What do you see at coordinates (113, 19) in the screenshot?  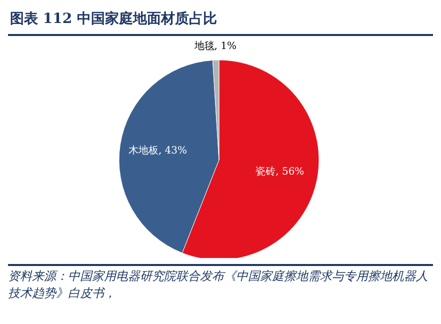 I see `chart-title: 图表 112 中国家庭地面材质占比` at bounding box center [113, 19].